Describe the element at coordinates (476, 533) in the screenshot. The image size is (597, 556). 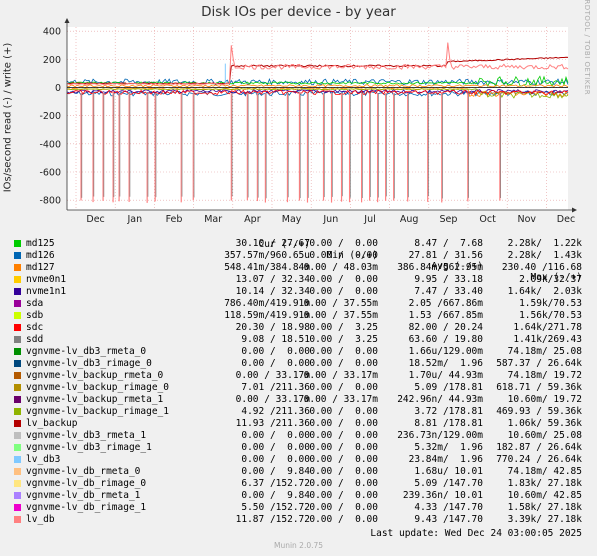
I see `last-update: Last update: Wed Dec 24 03:00:05 2025` at that location.